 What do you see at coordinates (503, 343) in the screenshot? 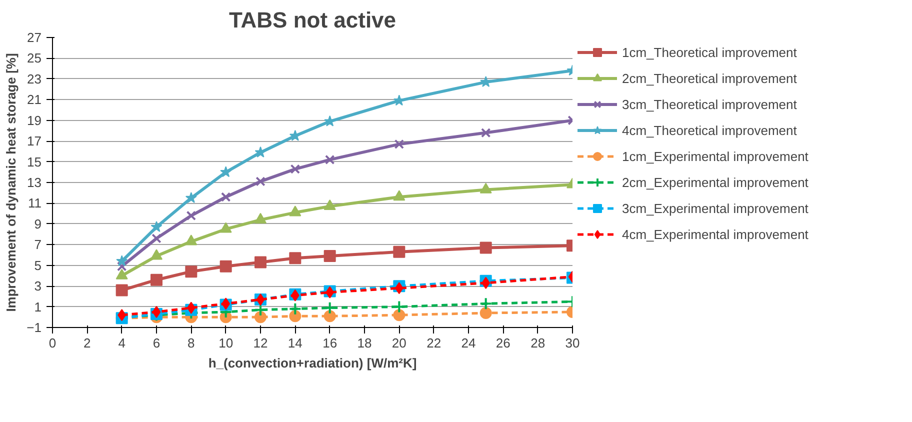
I see `x-tick-label: 26` at bounding box center [503, 343].